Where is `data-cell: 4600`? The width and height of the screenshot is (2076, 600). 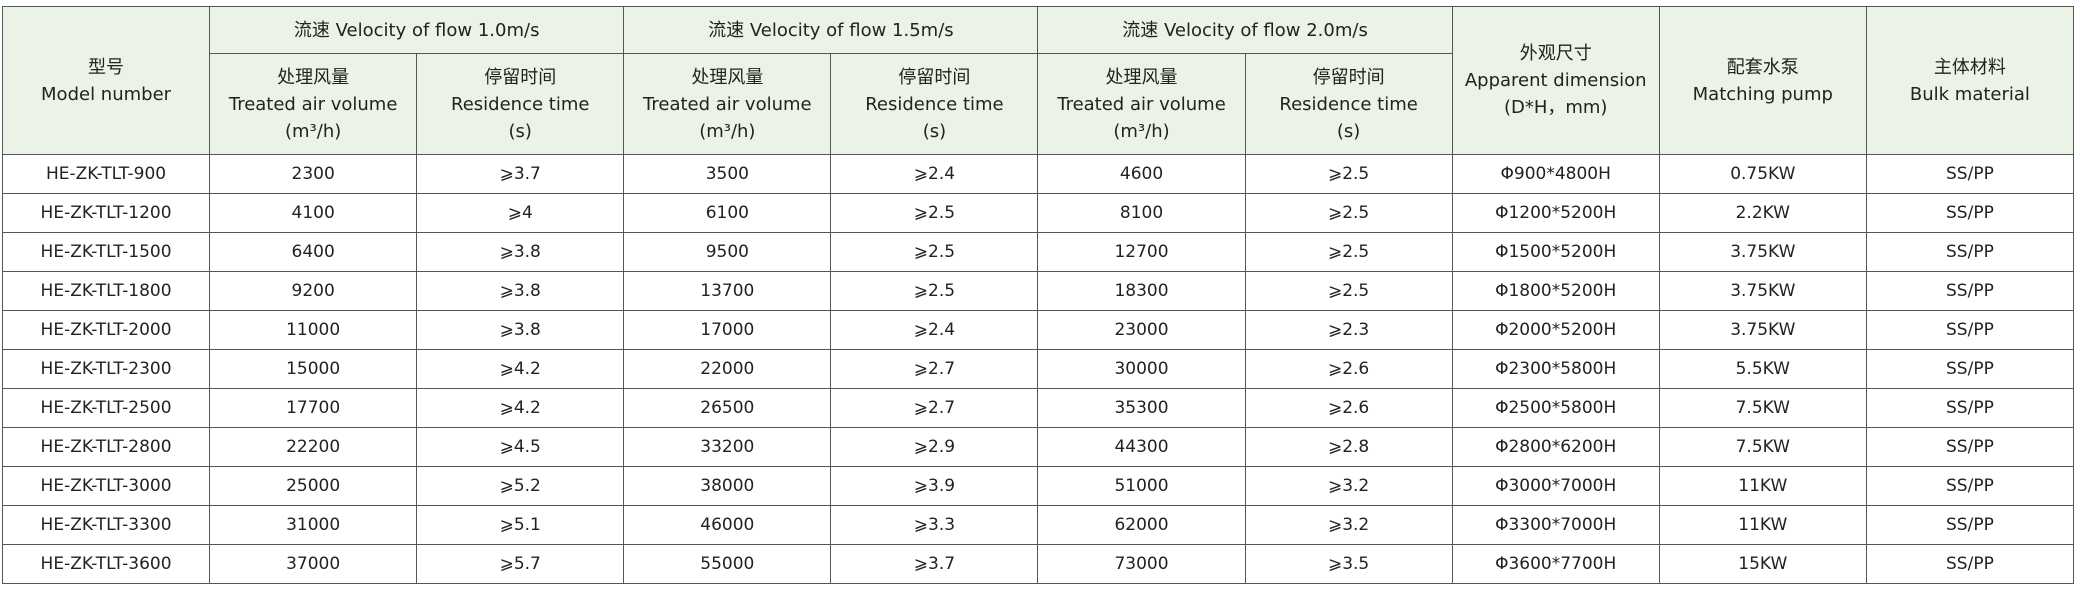 data-cell: 4600 is located at coordinates (1141, 174).